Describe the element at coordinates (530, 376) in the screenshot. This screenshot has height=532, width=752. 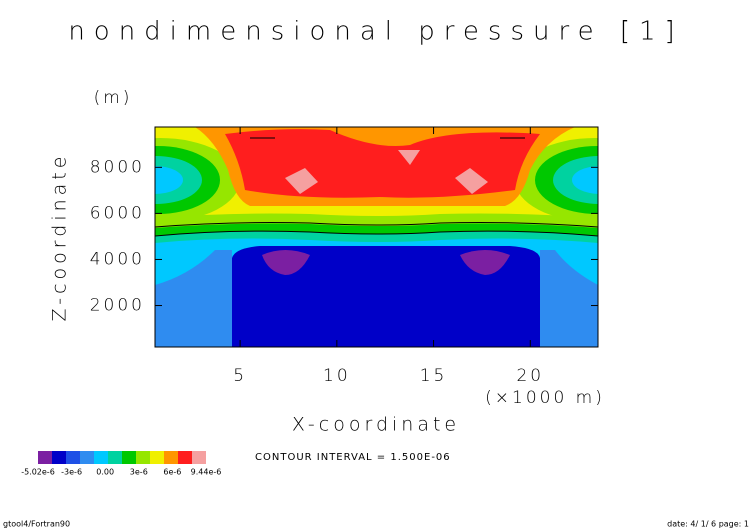
I see `x-tick-label: 20` at that location.